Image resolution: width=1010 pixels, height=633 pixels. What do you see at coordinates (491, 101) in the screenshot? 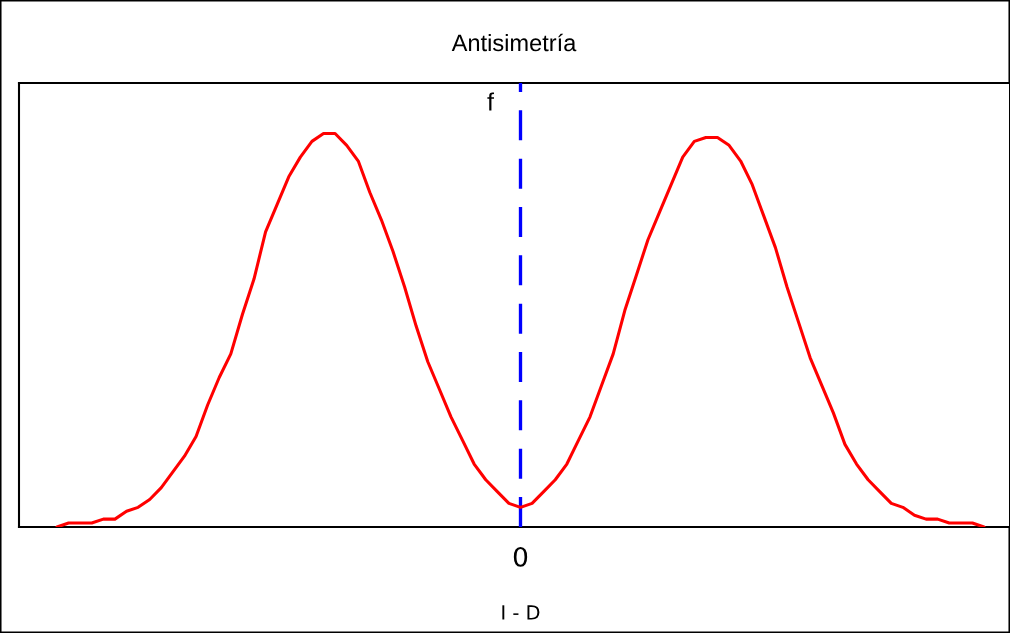
I see `y-axis-title: f` at bounding box center [491, 101].